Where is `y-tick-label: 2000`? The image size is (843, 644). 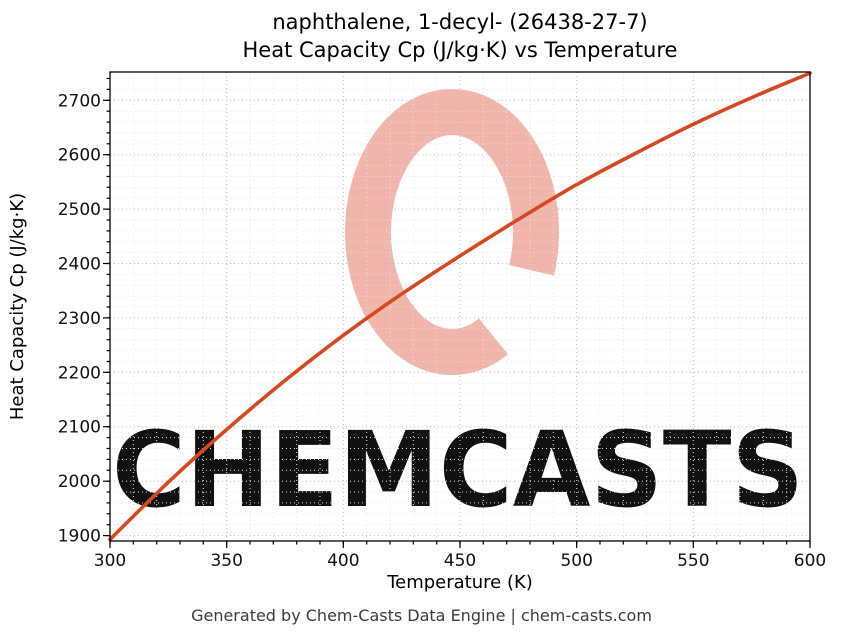 y-tick-label: 2000 is located at coordinates (79, 482).